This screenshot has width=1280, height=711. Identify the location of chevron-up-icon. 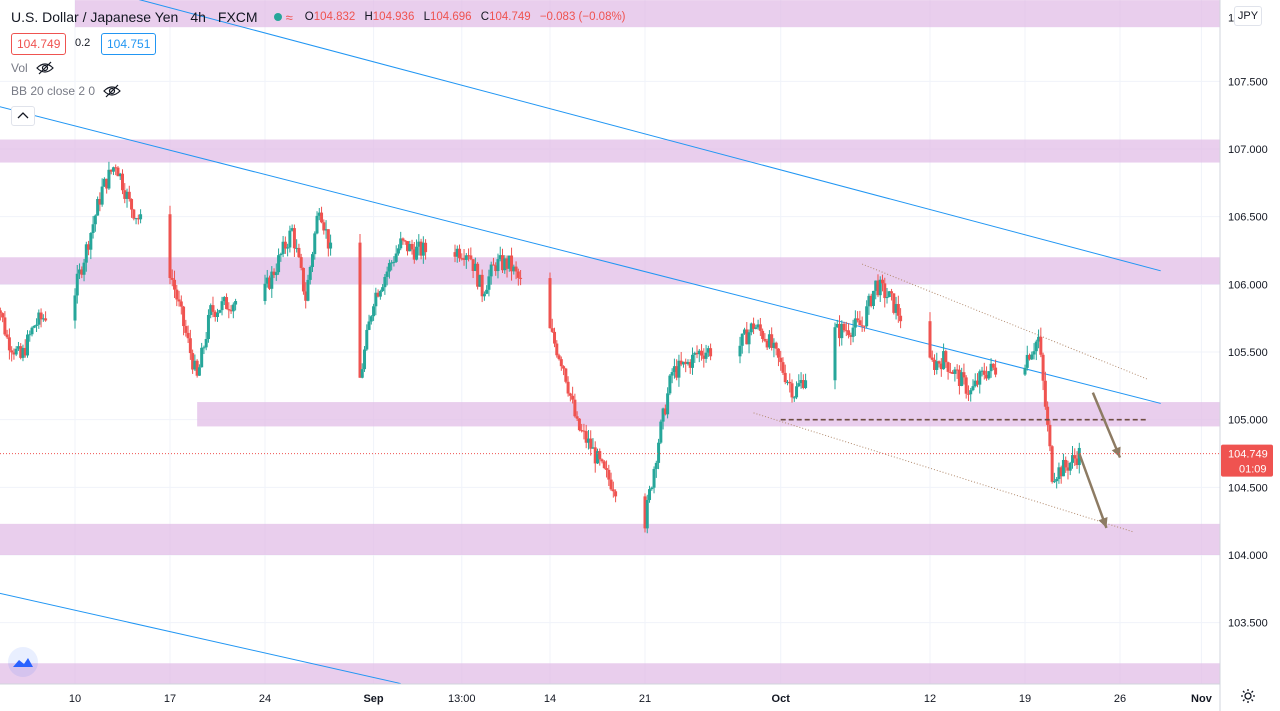
(23, 115).